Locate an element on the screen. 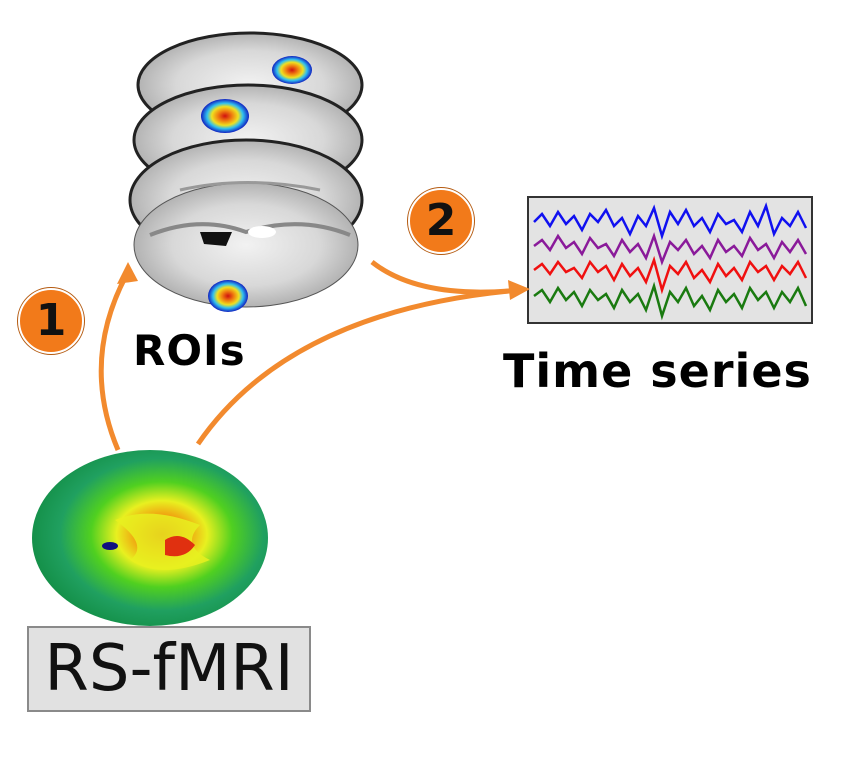  time-series-label: Time series is located at coordinates (657, 371).